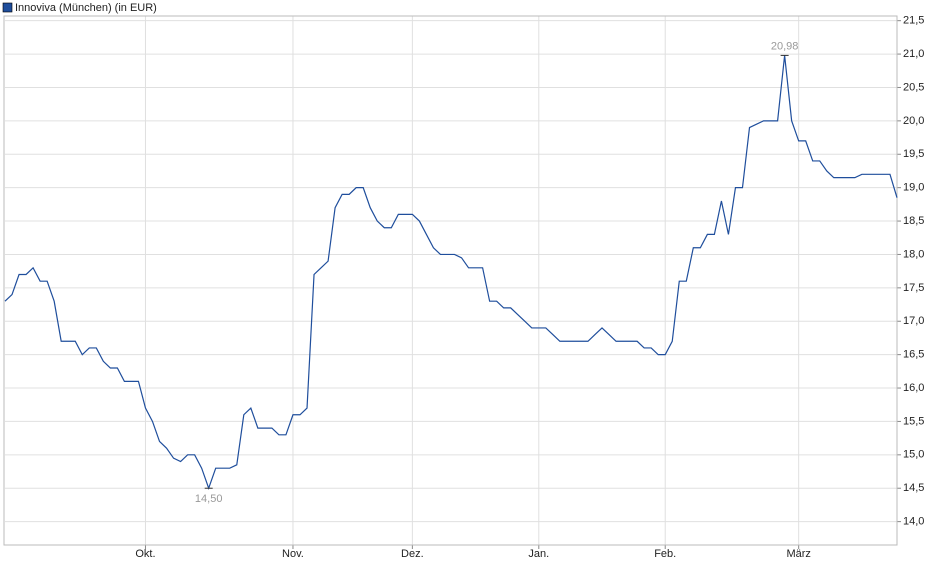  What do you see at coordinates (913, 254) in the screenshot?
I see `y-tick-label: 18,0` at bounding box center [913, 254].